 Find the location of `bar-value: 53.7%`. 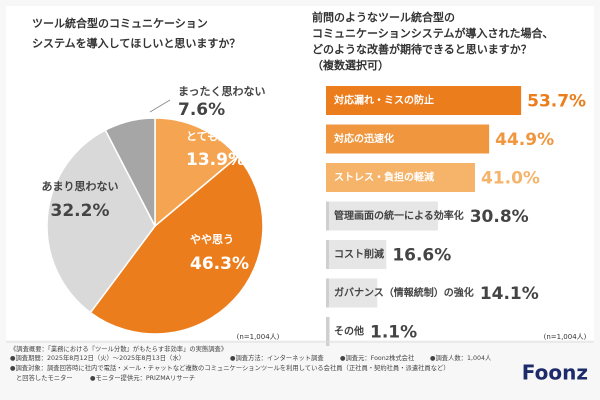

bar-value: 53.7% is located at coordinates (556, 102).